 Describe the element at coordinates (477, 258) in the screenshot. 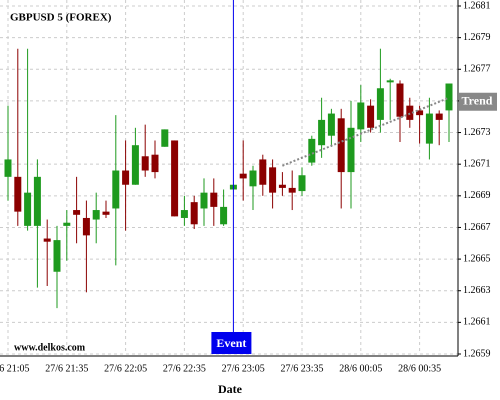

I see `y-tick-label: 1.2665` at that location.